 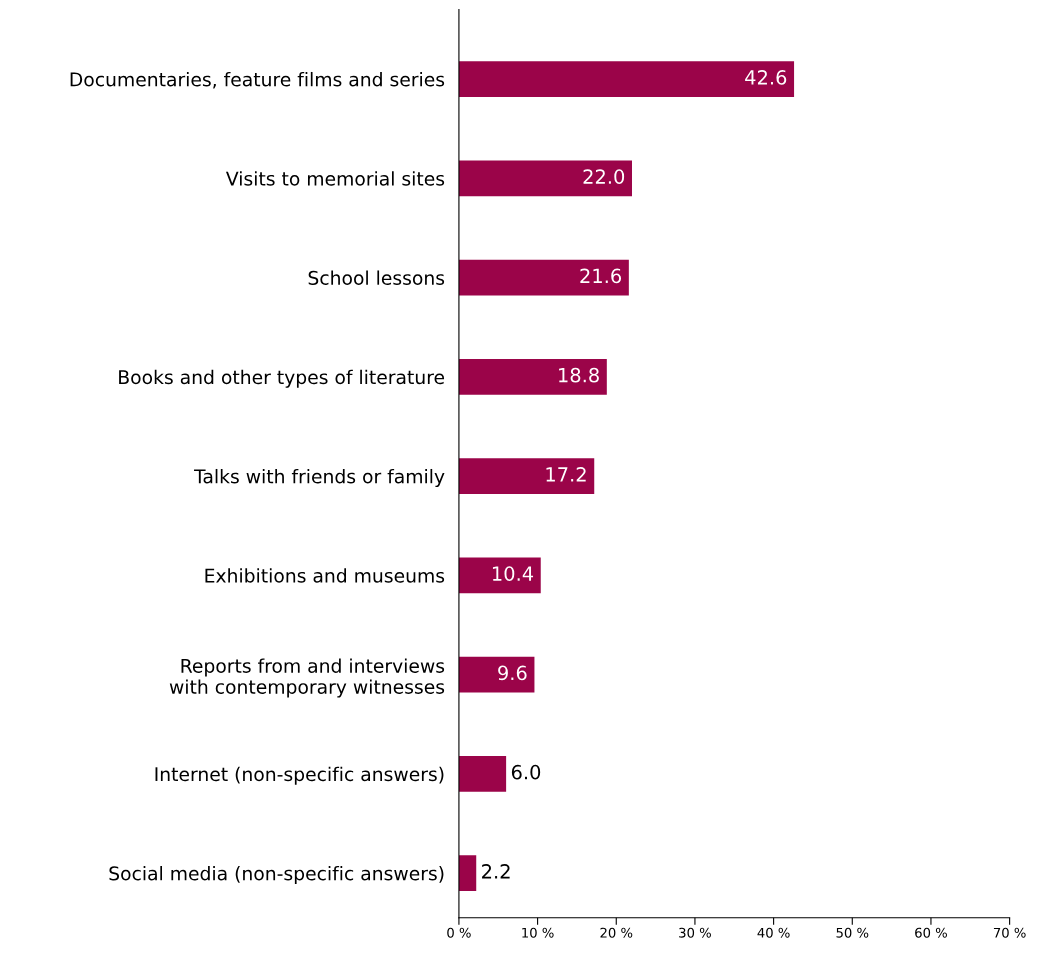 What do you see at coordinates (513, 573) in the screenshot?
I see `data-label: 10.4` at bounding box center [513, 573].